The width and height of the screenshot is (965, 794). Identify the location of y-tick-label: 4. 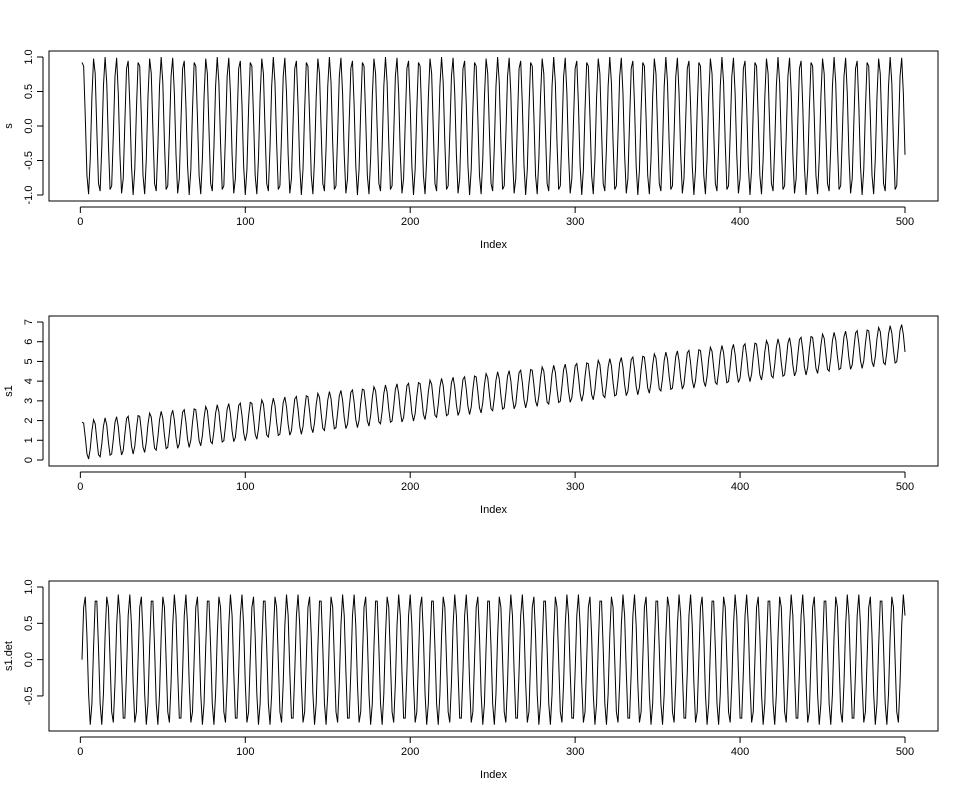
(29, 381).